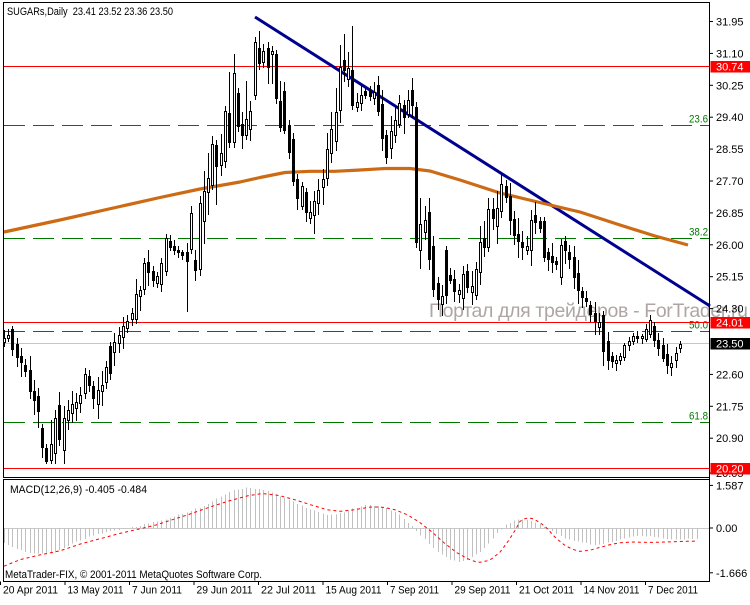  What do you see at coordinates (730, 182) in the screenshot?
I see `svg-text: 27.70` at bounding box center [730, 182].